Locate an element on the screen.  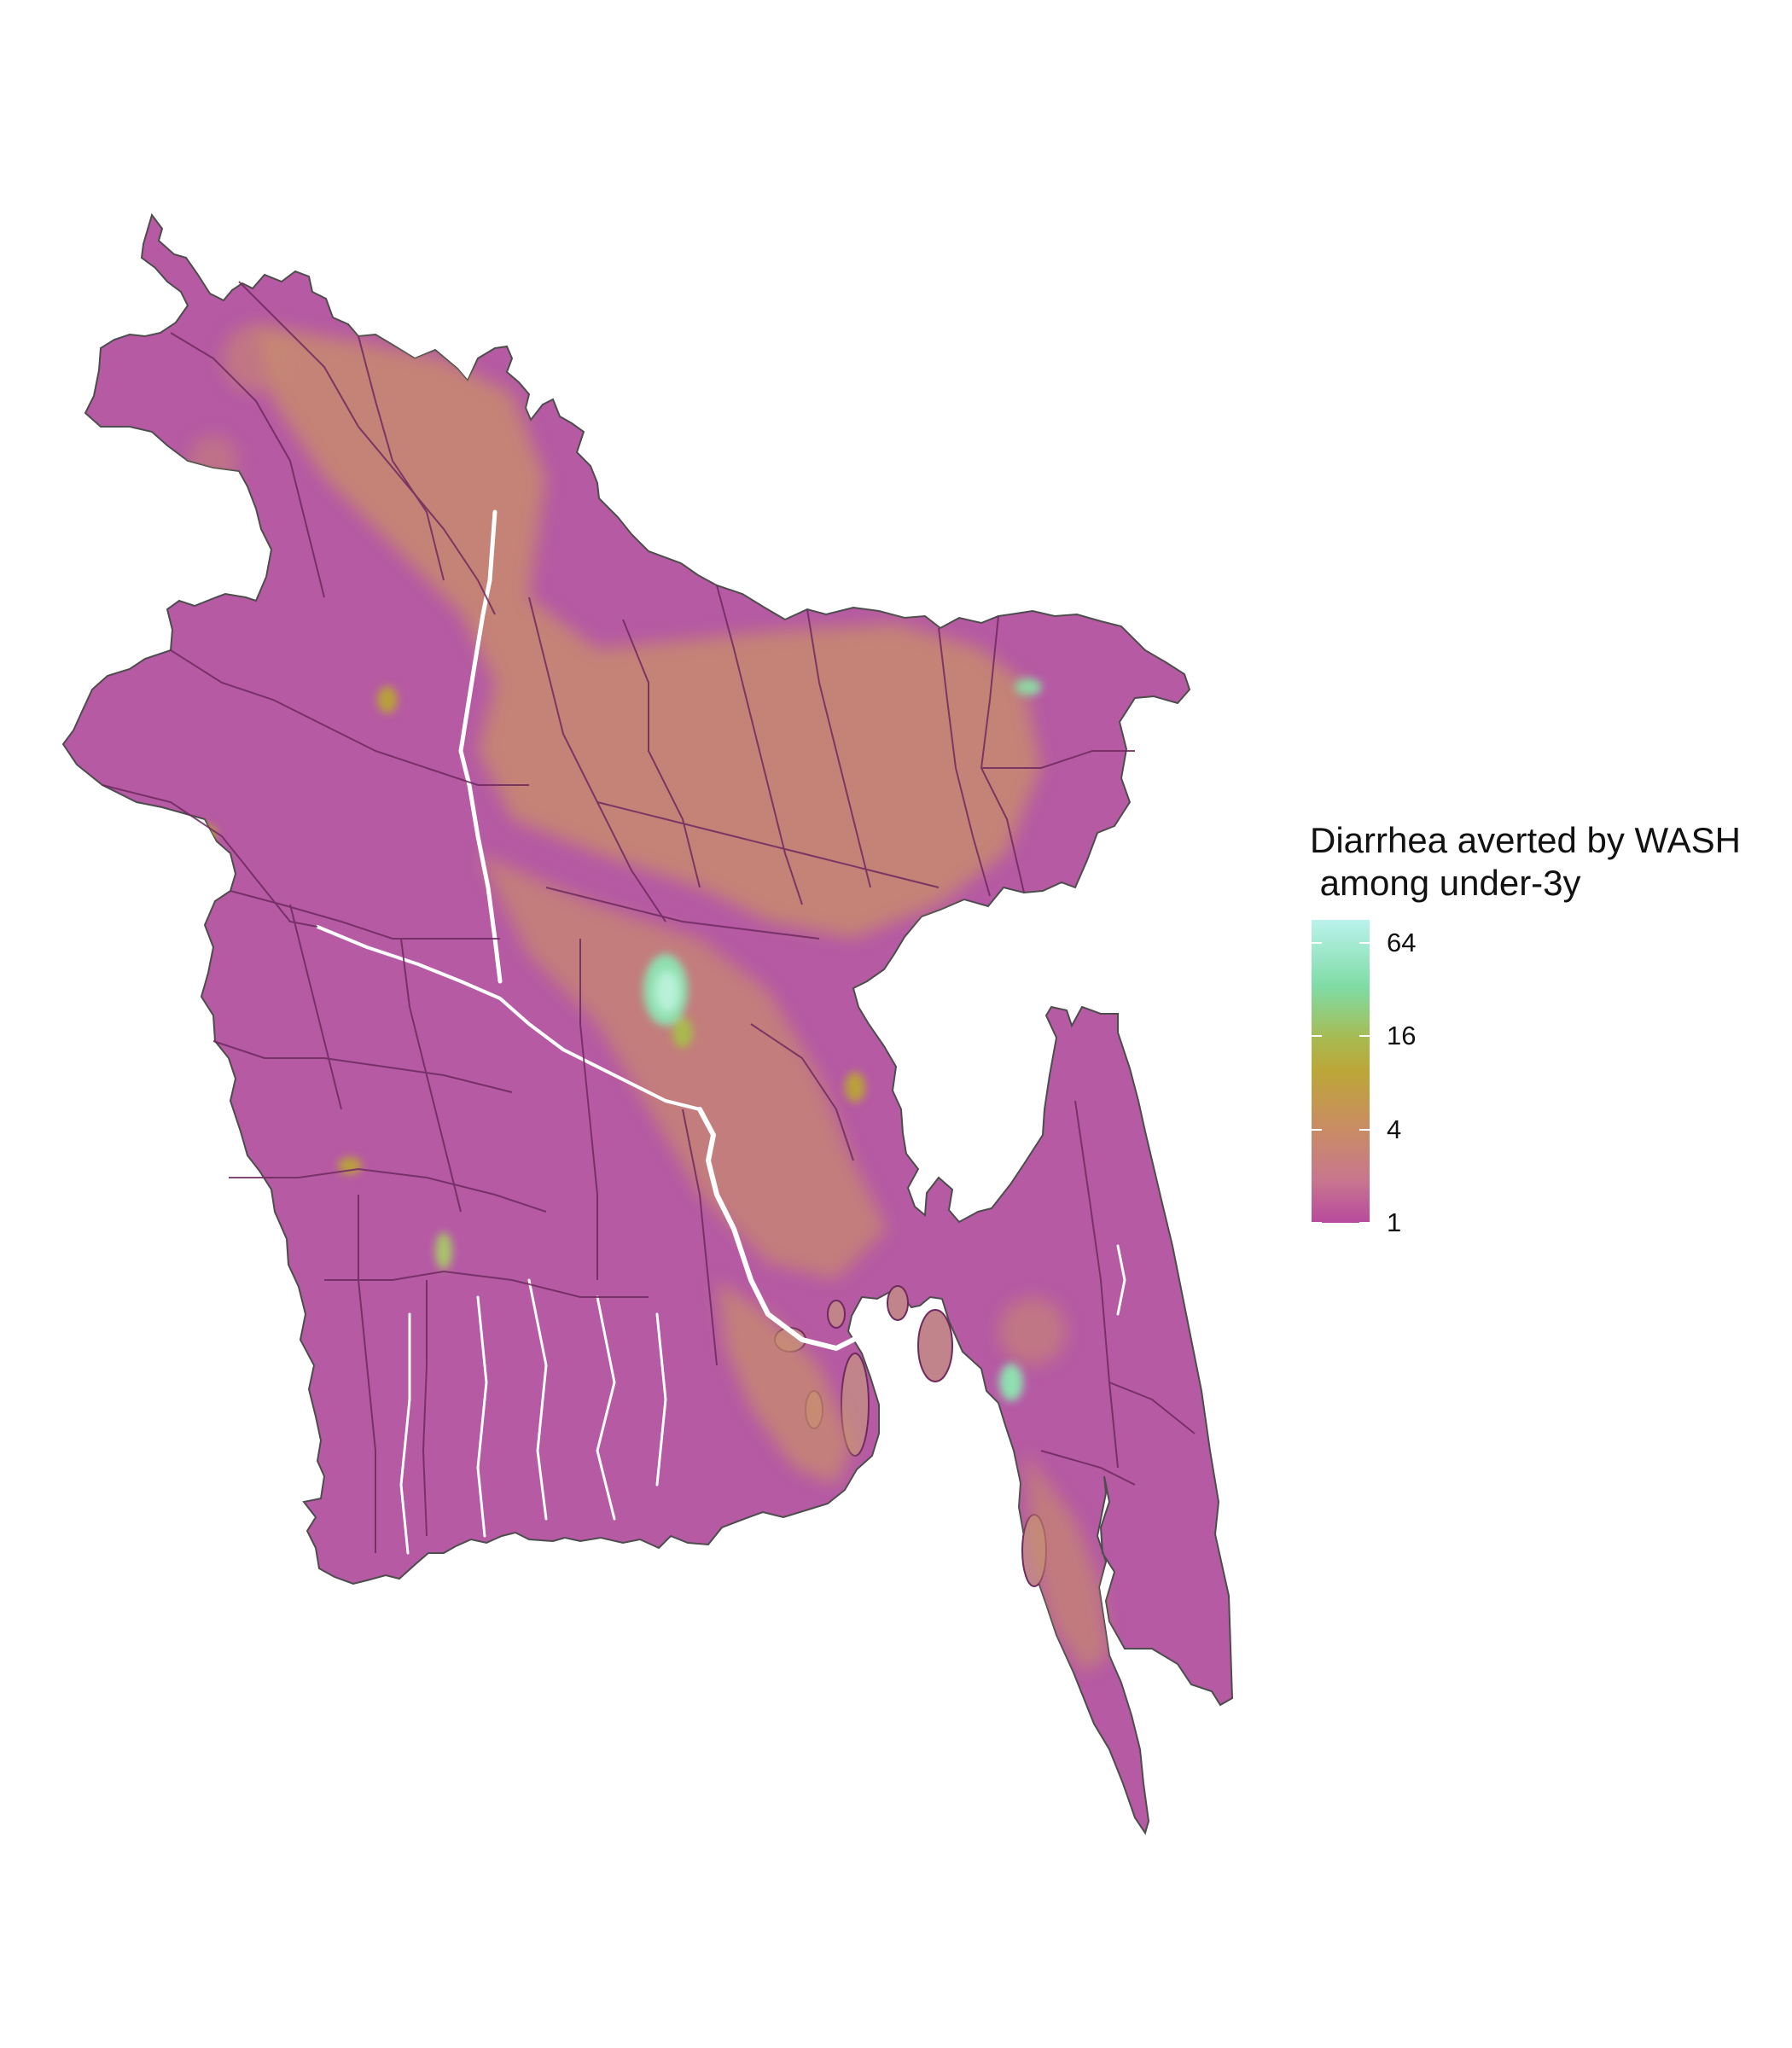
legend-tick-label: 1 is located at coordinates (1394, 1222).